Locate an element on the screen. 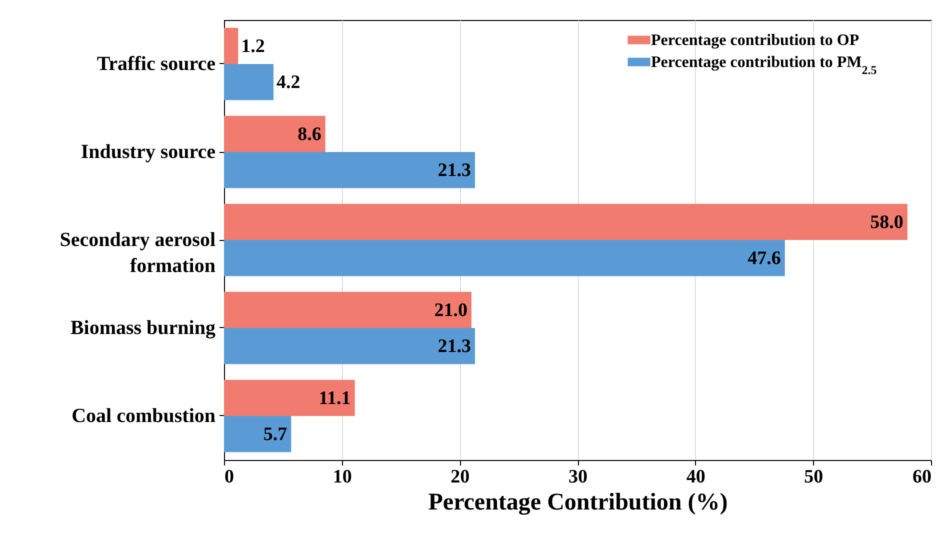  x-tick-label: 60 is located at coordinates (922, 477).